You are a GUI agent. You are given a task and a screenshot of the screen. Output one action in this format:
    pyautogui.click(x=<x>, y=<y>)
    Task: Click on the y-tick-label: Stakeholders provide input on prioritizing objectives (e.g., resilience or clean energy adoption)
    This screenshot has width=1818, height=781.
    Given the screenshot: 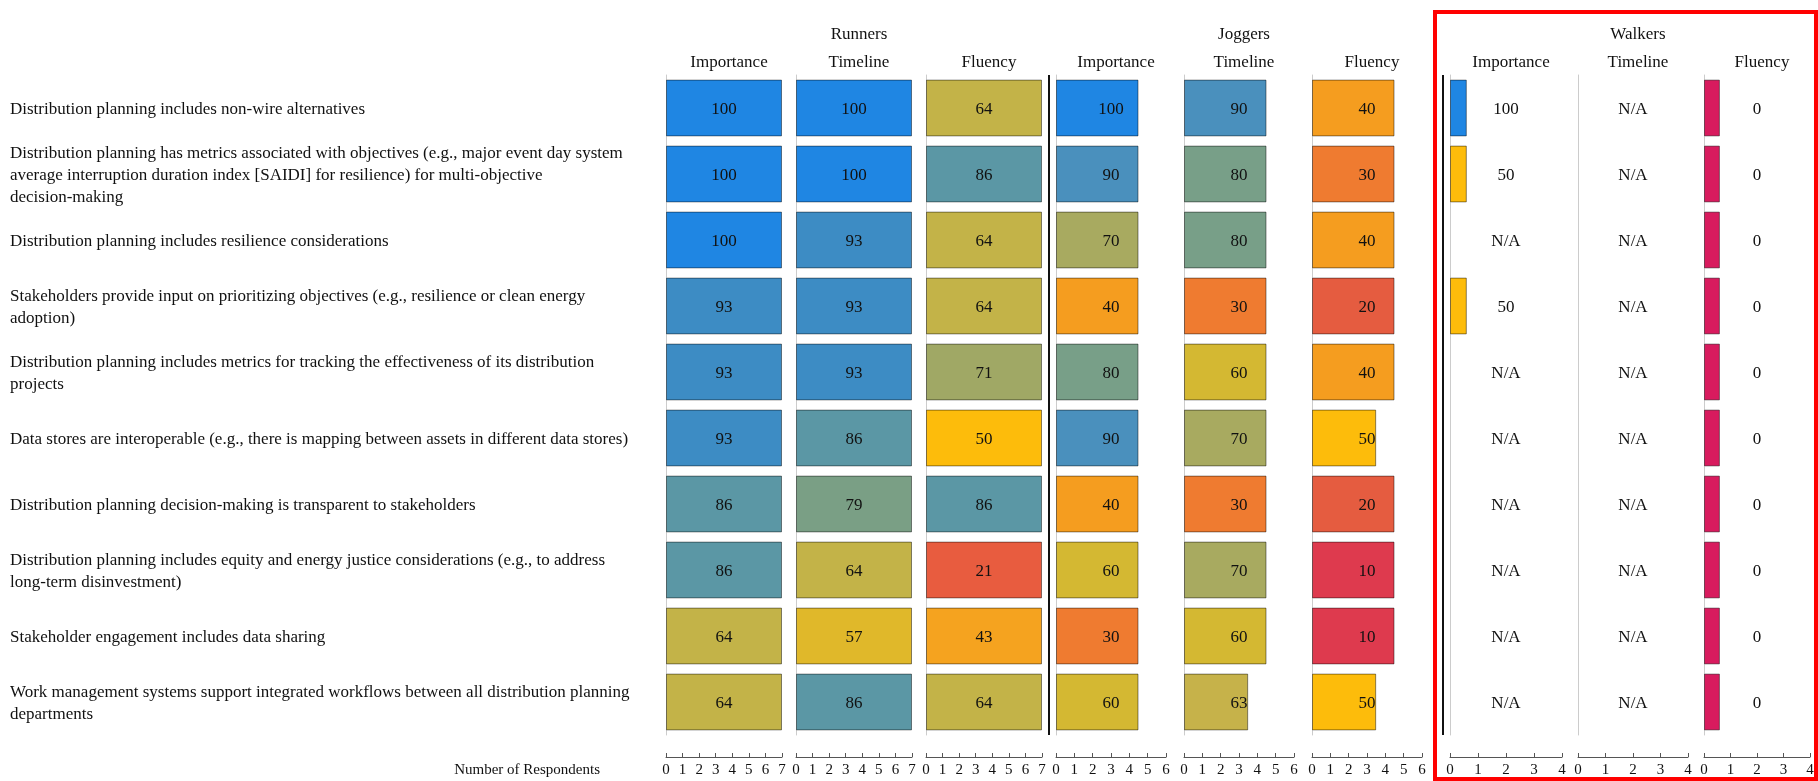 What is the action you would take?
    pyautogui.click(x=300, y=306)
    